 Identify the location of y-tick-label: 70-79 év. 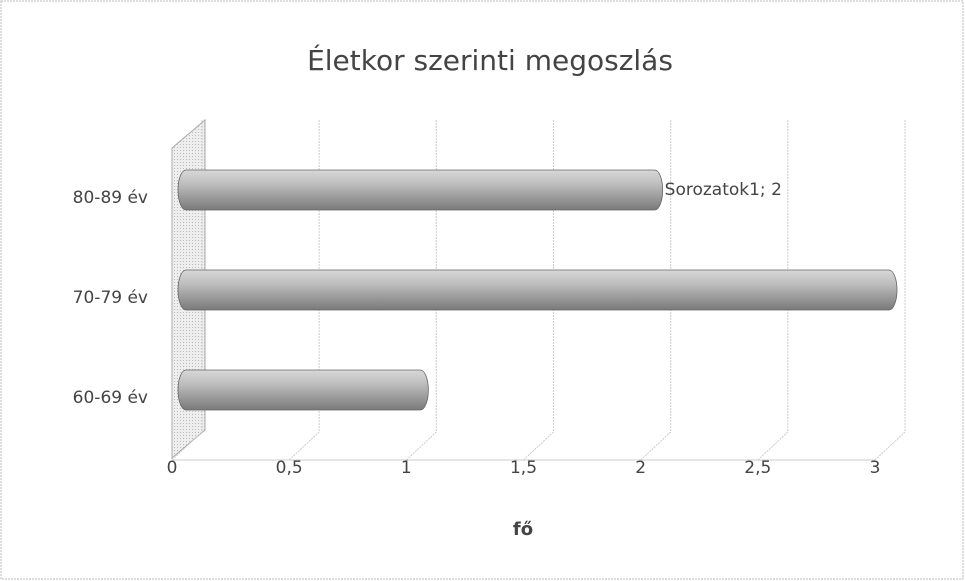
(110, 298).